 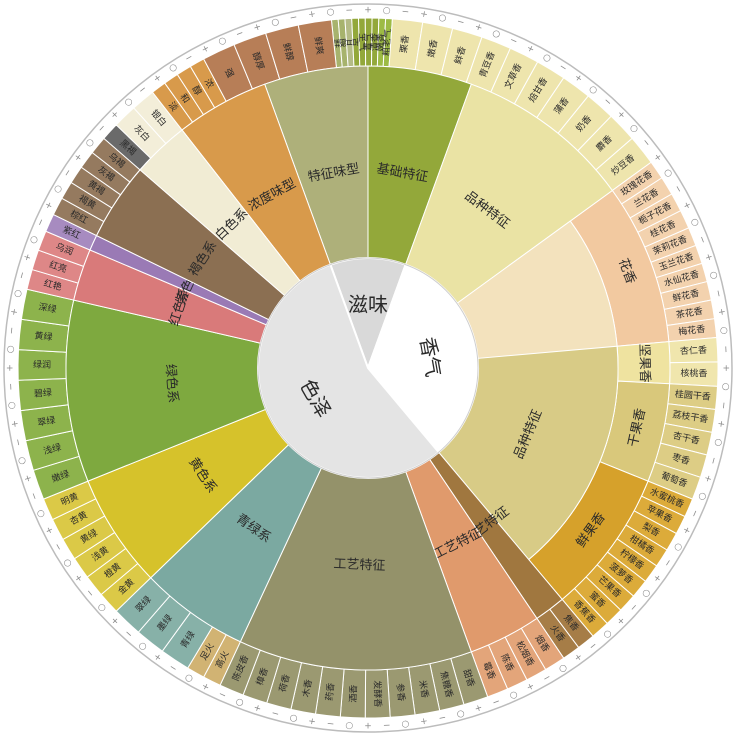 I want to click on leaf-label: 桂圆干香, so click(x=692, y=395).